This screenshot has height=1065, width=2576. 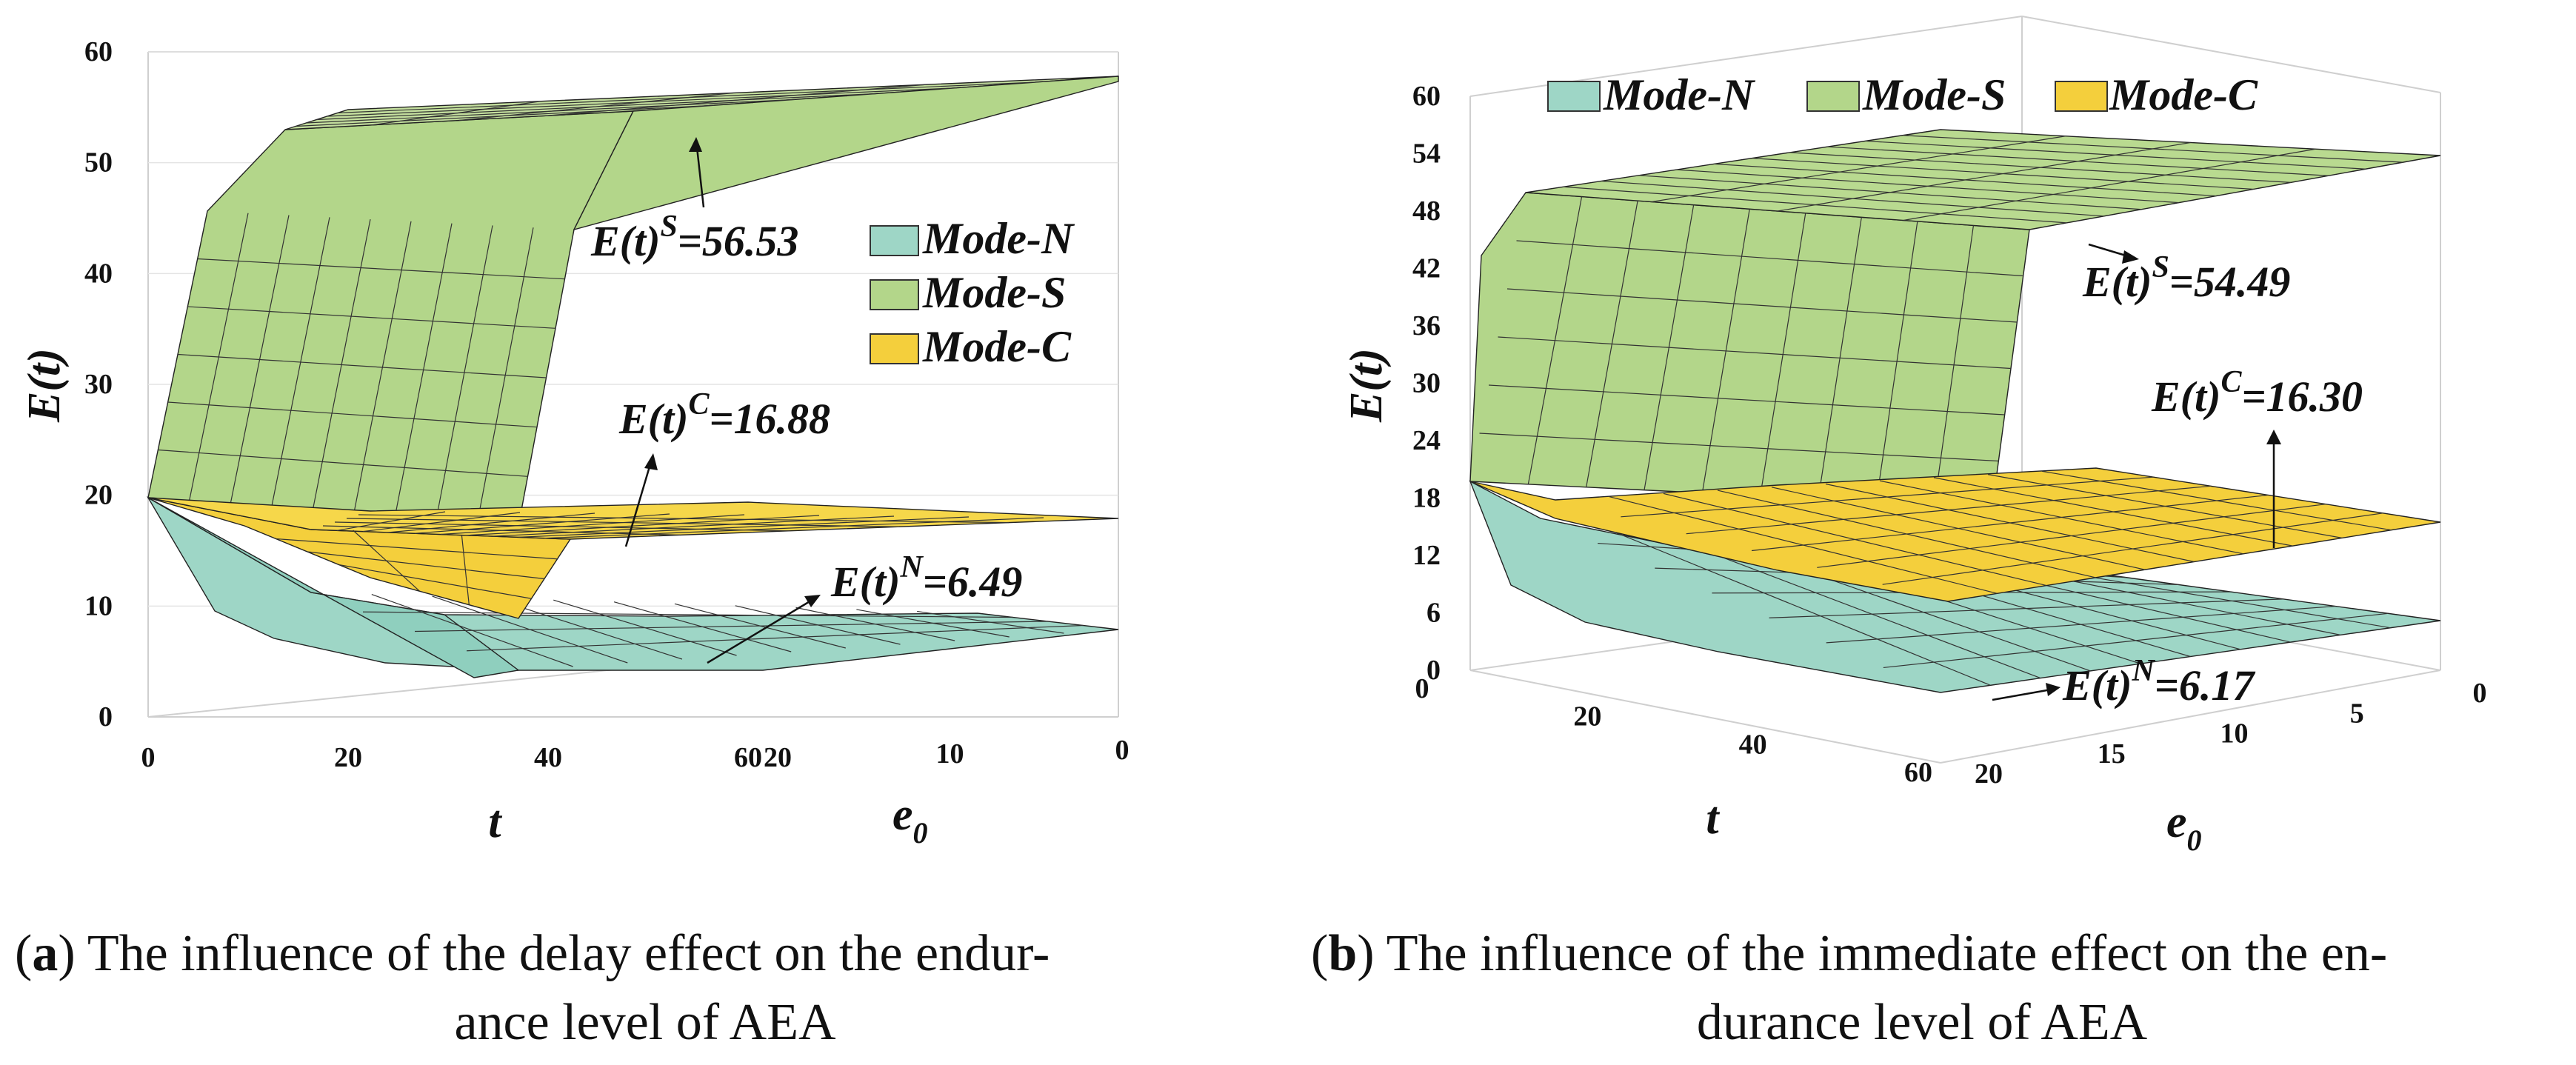 I want to click on panel-a-arrowhead-mode-s, so click(x=695, y=144).